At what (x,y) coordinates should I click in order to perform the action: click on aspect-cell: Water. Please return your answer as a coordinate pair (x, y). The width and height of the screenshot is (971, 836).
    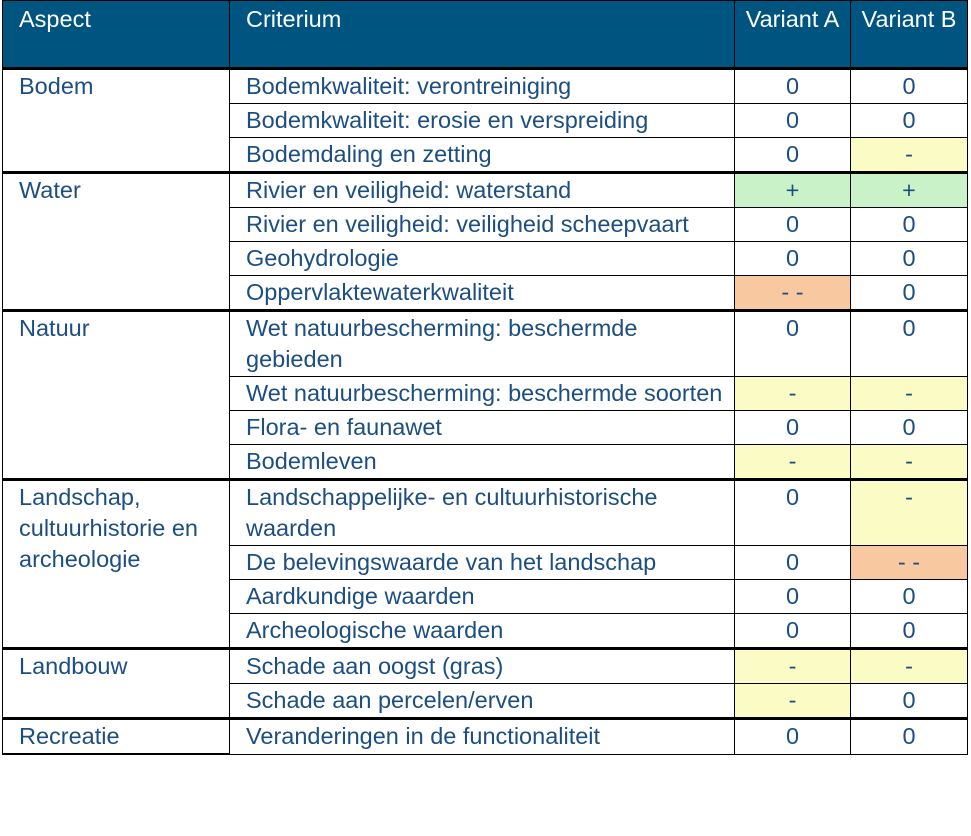
    Looking at the image, I should click on (116, 241).